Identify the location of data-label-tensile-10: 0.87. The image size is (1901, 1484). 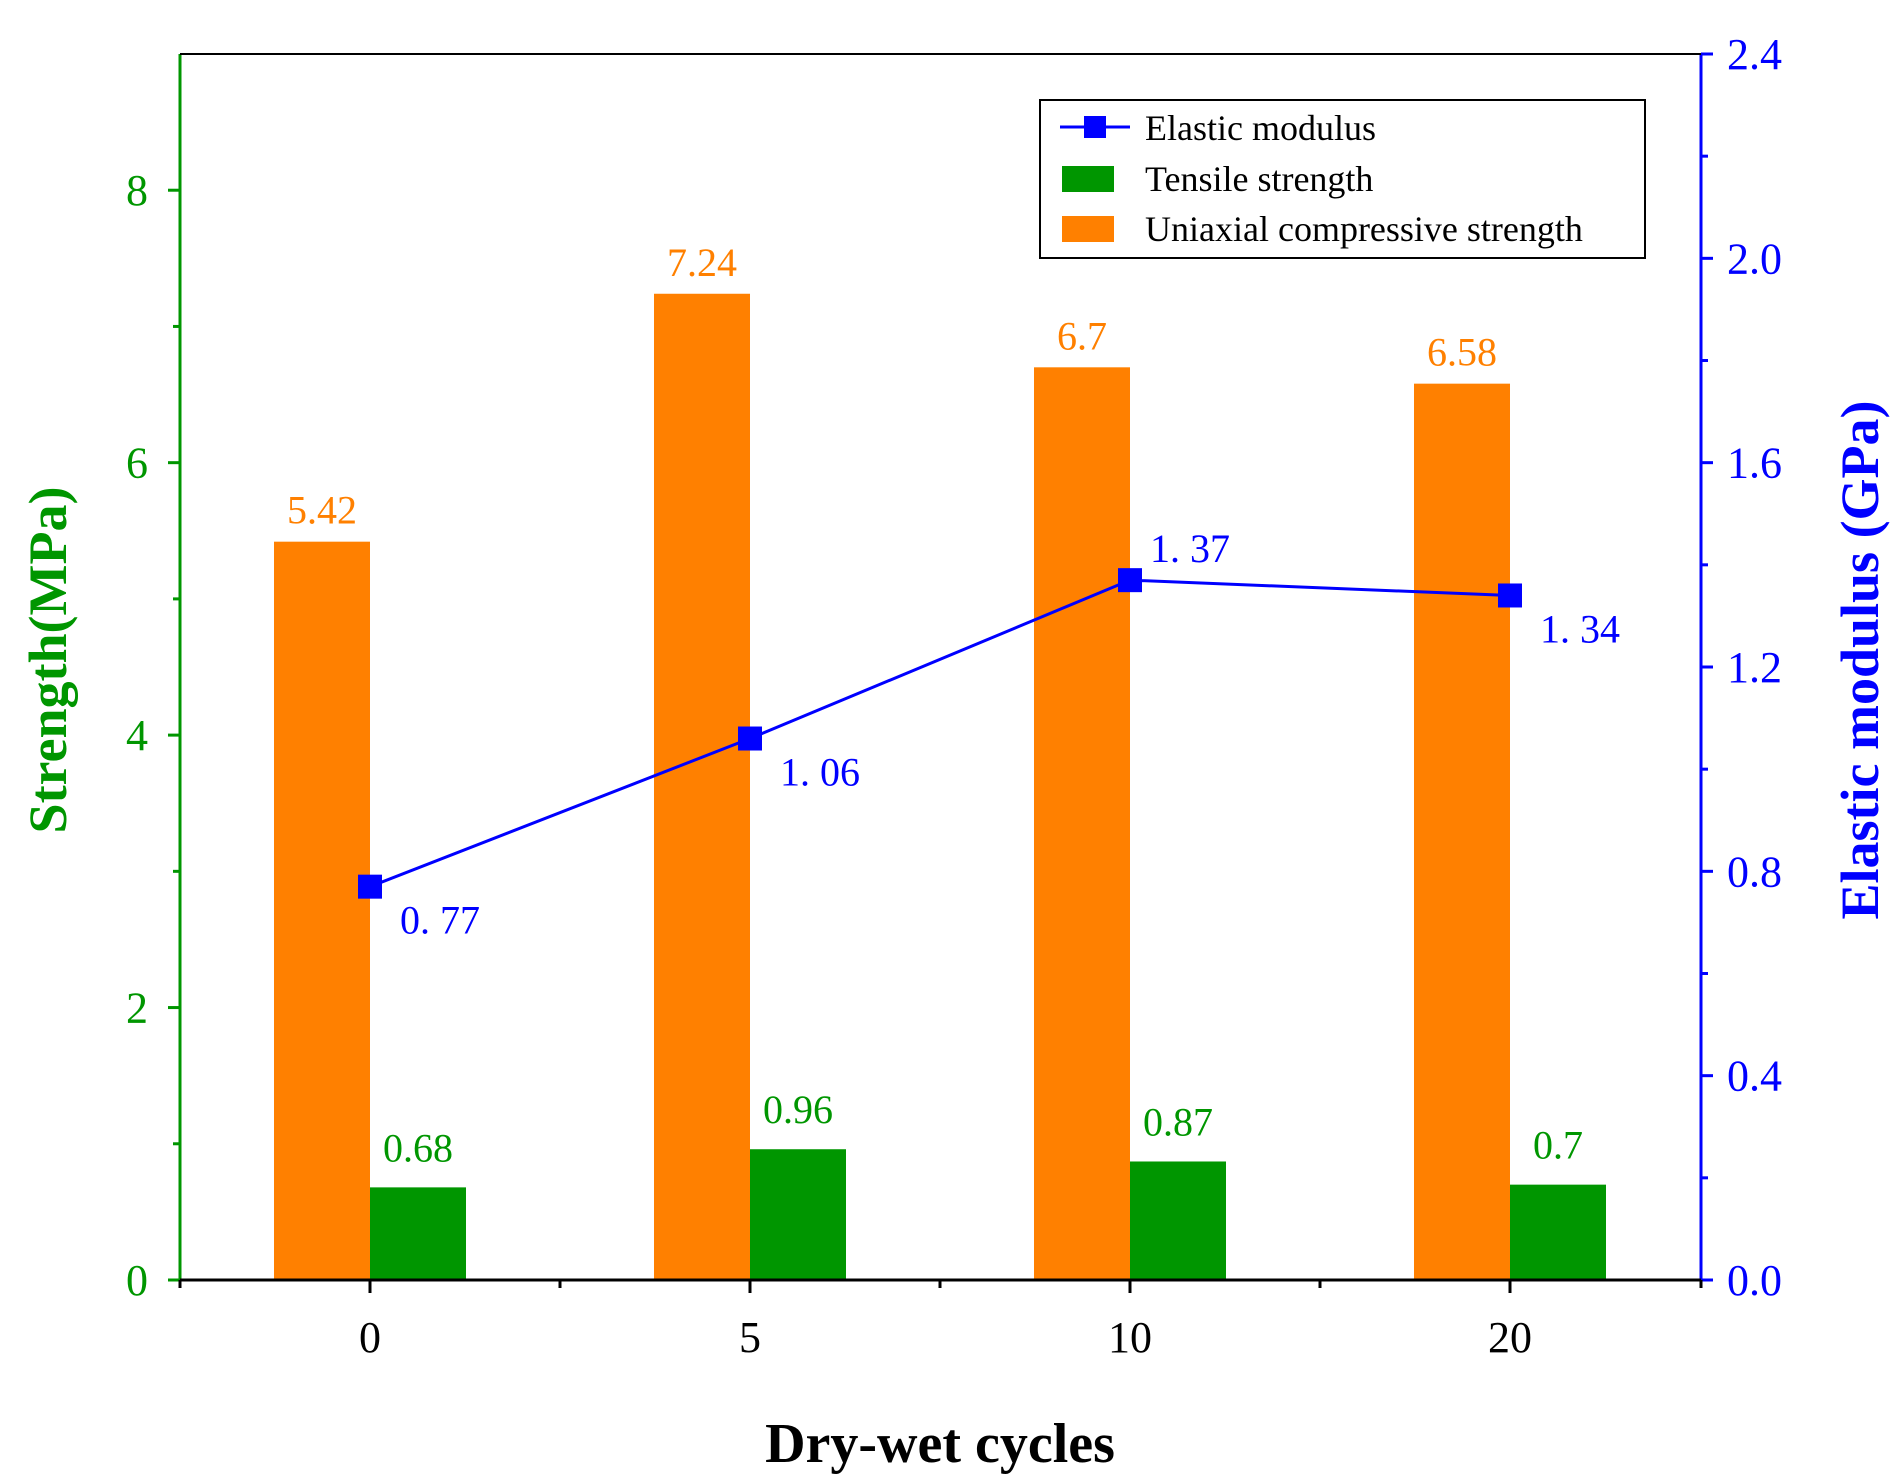
(1178, 1121).